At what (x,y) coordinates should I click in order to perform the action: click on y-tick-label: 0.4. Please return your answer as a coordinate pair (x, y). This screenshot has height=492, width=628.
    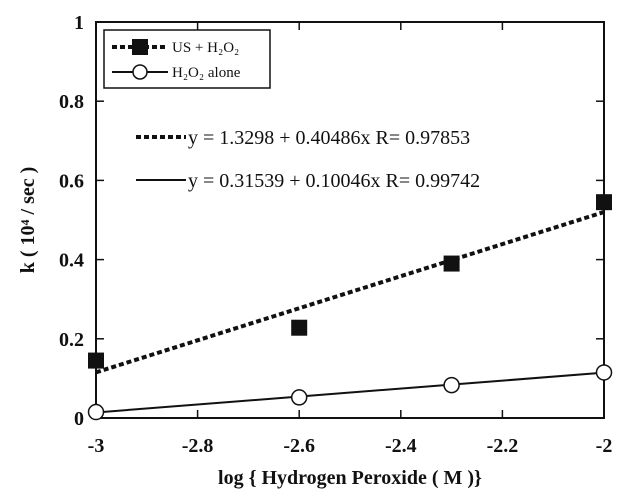
    Looking at the image, I should click on (71, 261).